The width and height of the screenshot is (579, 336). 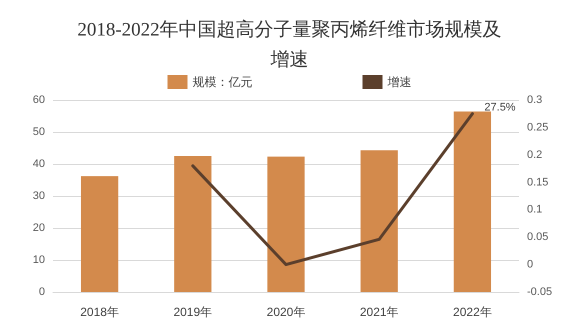 I want to click on legend-label: 增速, so click(x=399, y=82).